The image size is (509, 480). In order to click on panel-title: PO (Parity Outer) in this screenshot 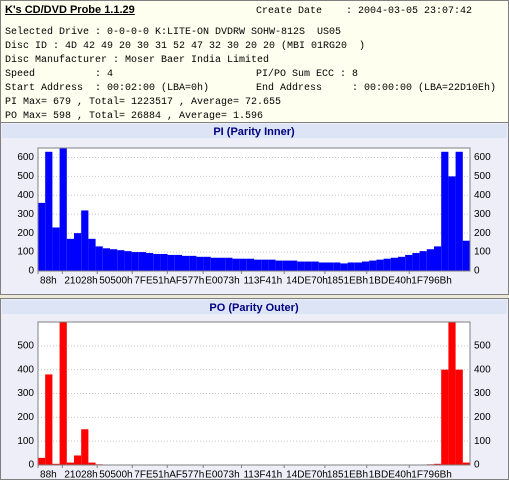, I will do `click(254, 308)`.